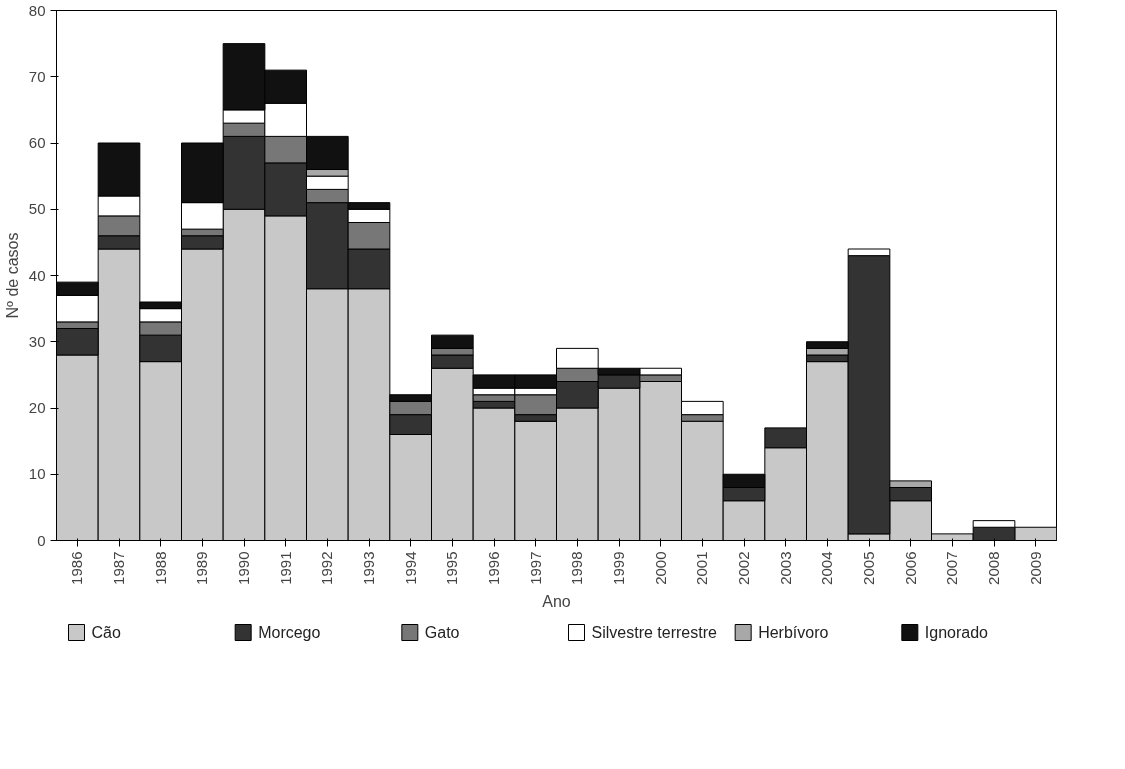 The height and width of the screenshot is (769, 1125). What do you see at coordinates (493, 568) in the screenshot?
I see `x-tick-label: 1996` at bounding box center [493, 568].